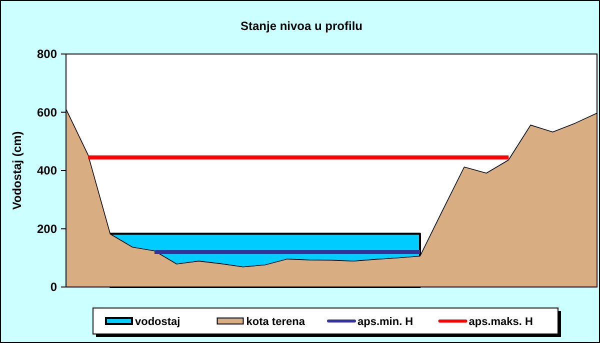 The width and height of the screenshot is (600, 343). What do you see at coordinates (501, 322) in the screenshot?
I see `legend-label: aps.maks. H` at bounding box center [501, 322].